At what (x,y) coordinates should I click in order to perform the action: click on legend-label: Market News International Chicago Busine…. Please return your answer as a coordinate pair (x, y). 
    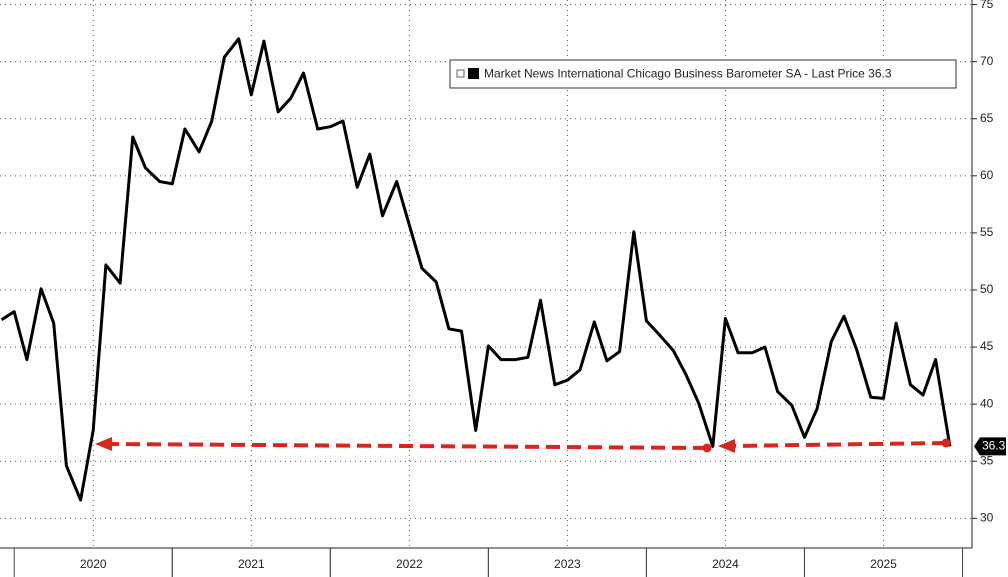
    Looking at the image, I should click on (688, 74).